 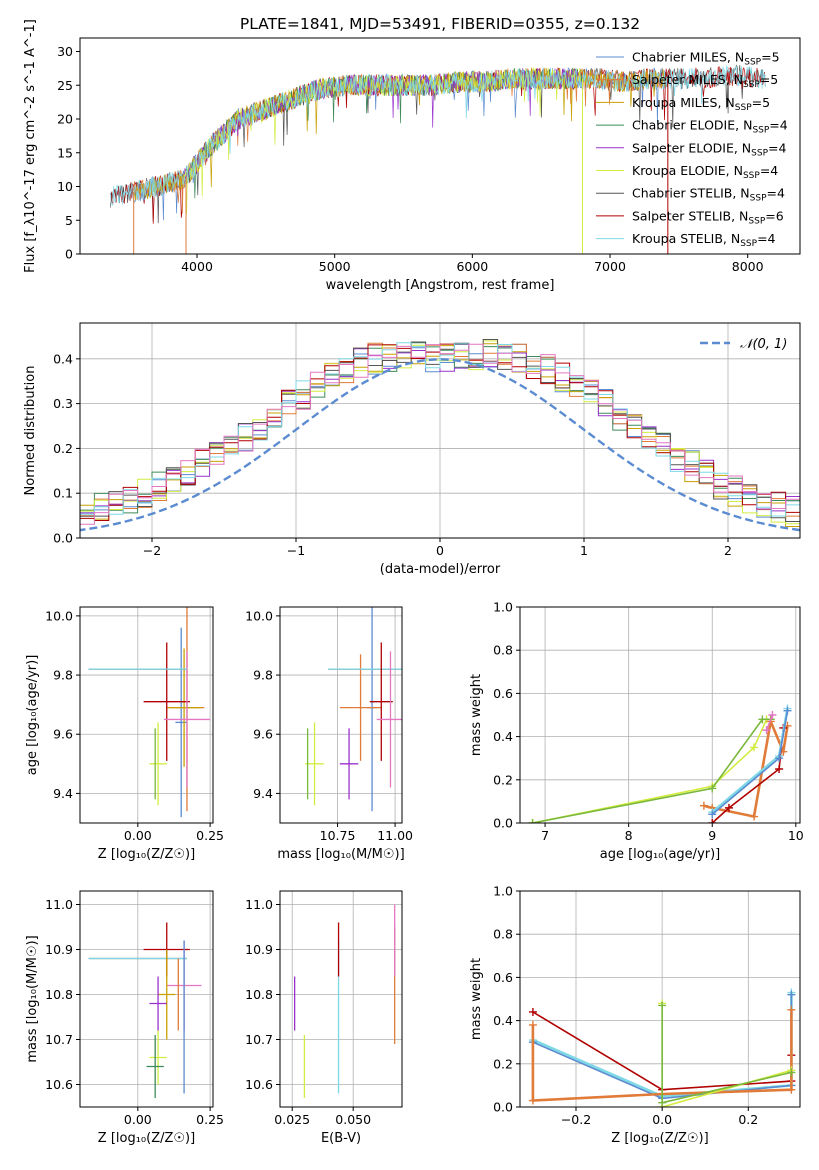 What do you see at coordinates (63, 734) in the screenshot?
I see `y-tick-label: 9.6` at bounding box center [63, 734].